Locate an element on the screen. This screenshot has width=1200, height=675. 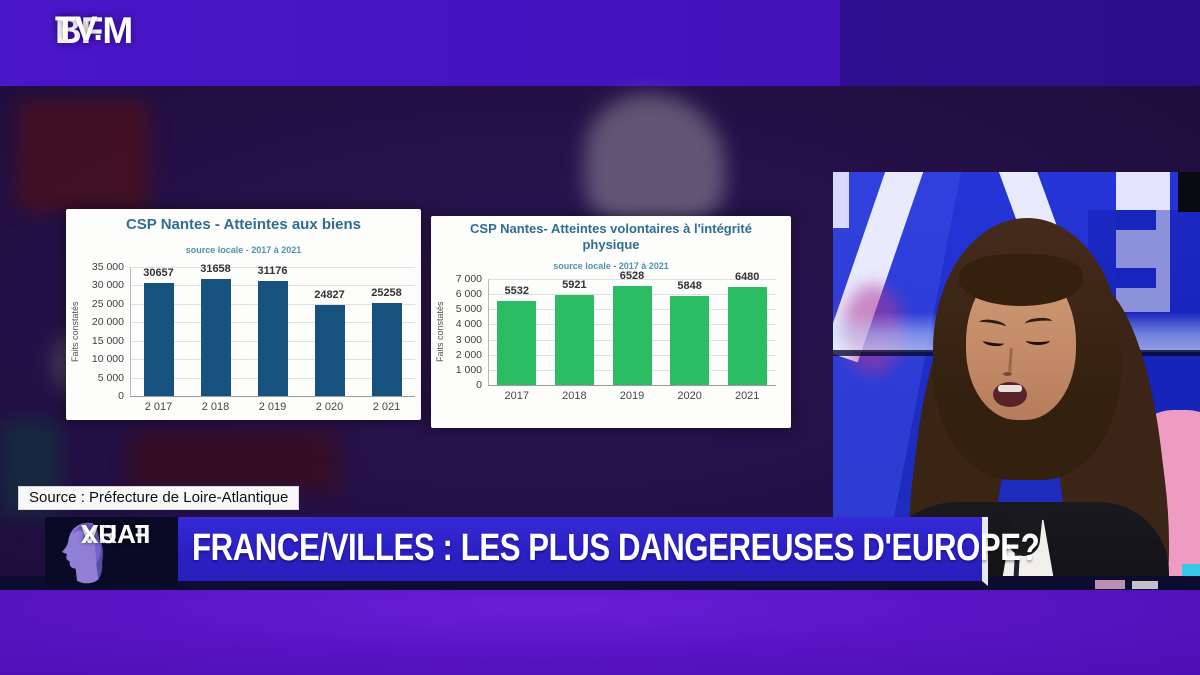
vrai-text: VRAI is located at coordinates (112, 534).